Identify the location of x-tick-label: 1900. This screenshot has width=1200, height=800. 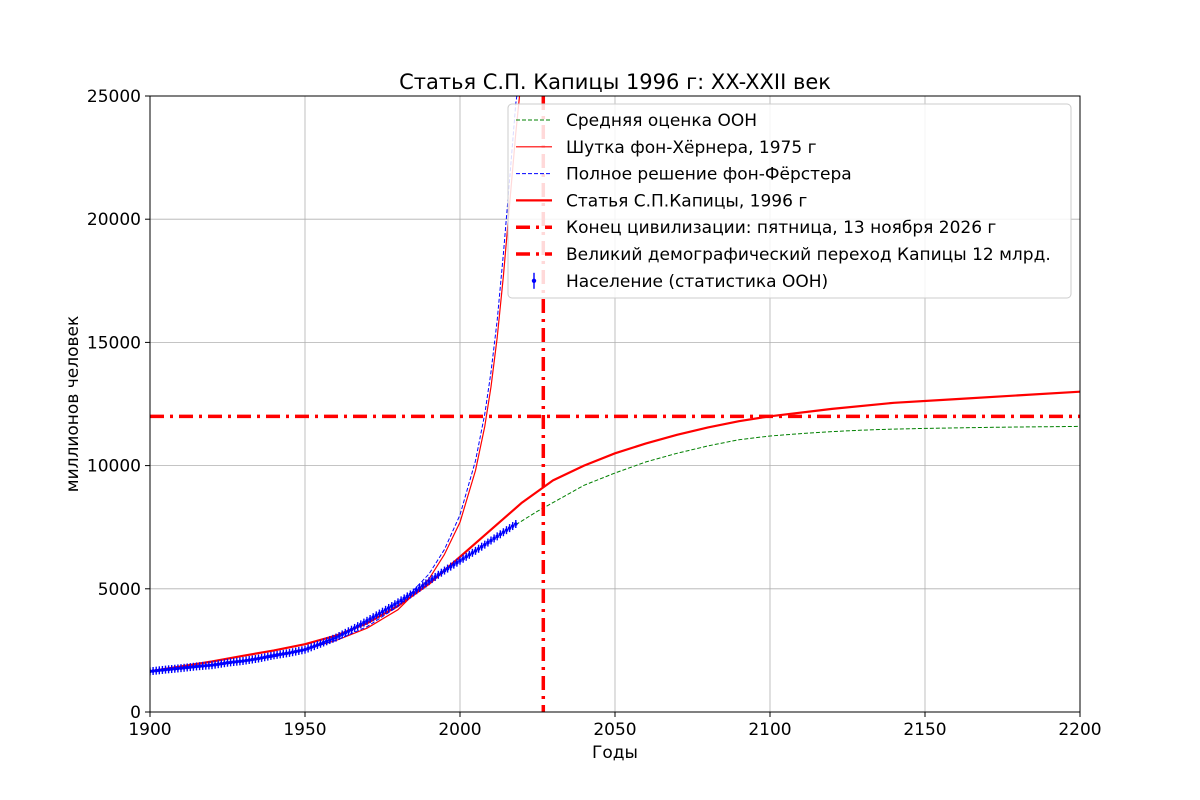
(149, 730).